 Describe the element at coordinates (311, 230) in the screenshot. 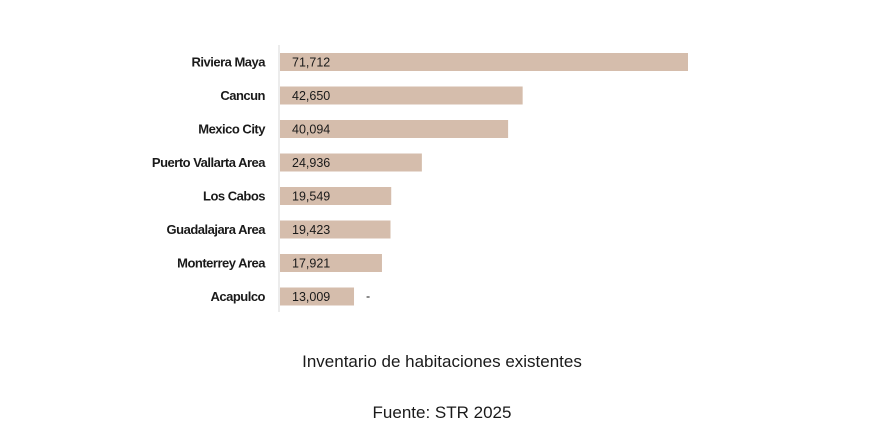

I see `value-label-5: 19,423` at that location.